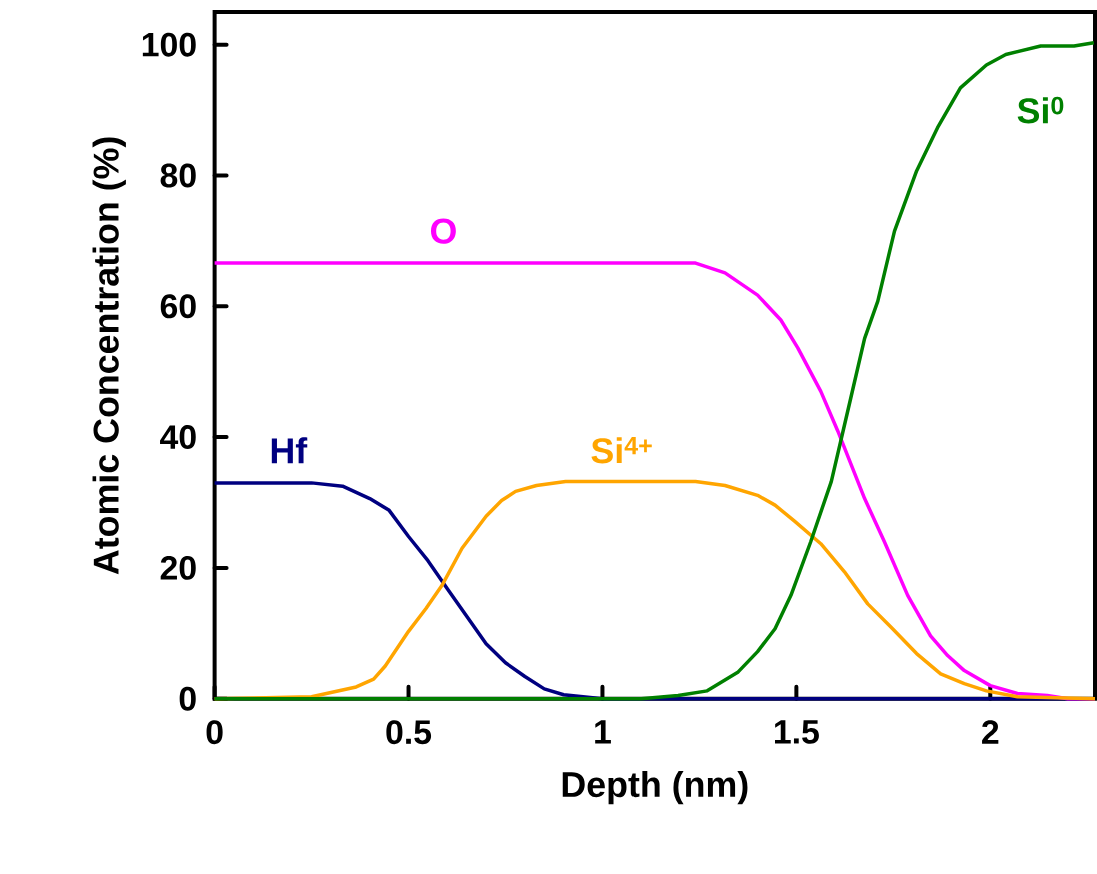 Image resolution: width=1097 pixels, height=874 pixels. What do you see at coordinates (178, 175) in the screenshot?
I see `y-tick-label: 80` at bounding box center [178, 175].